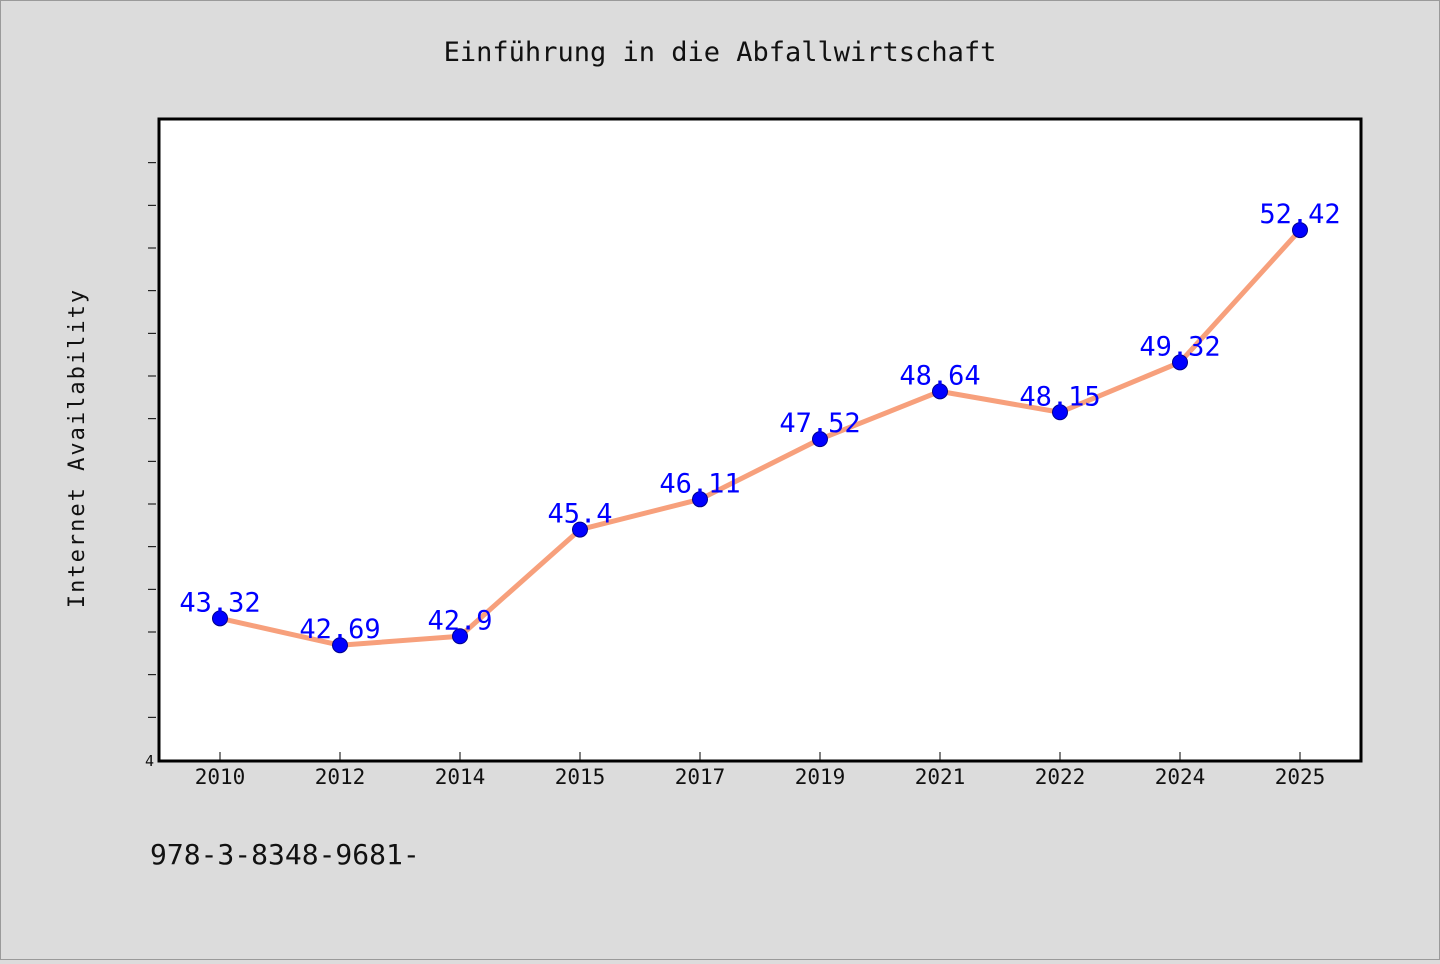  What do you see at coordinates (700, 777) in the screenshot?
I see `x-tick-label: 2017` at bounding box center [700, 777].